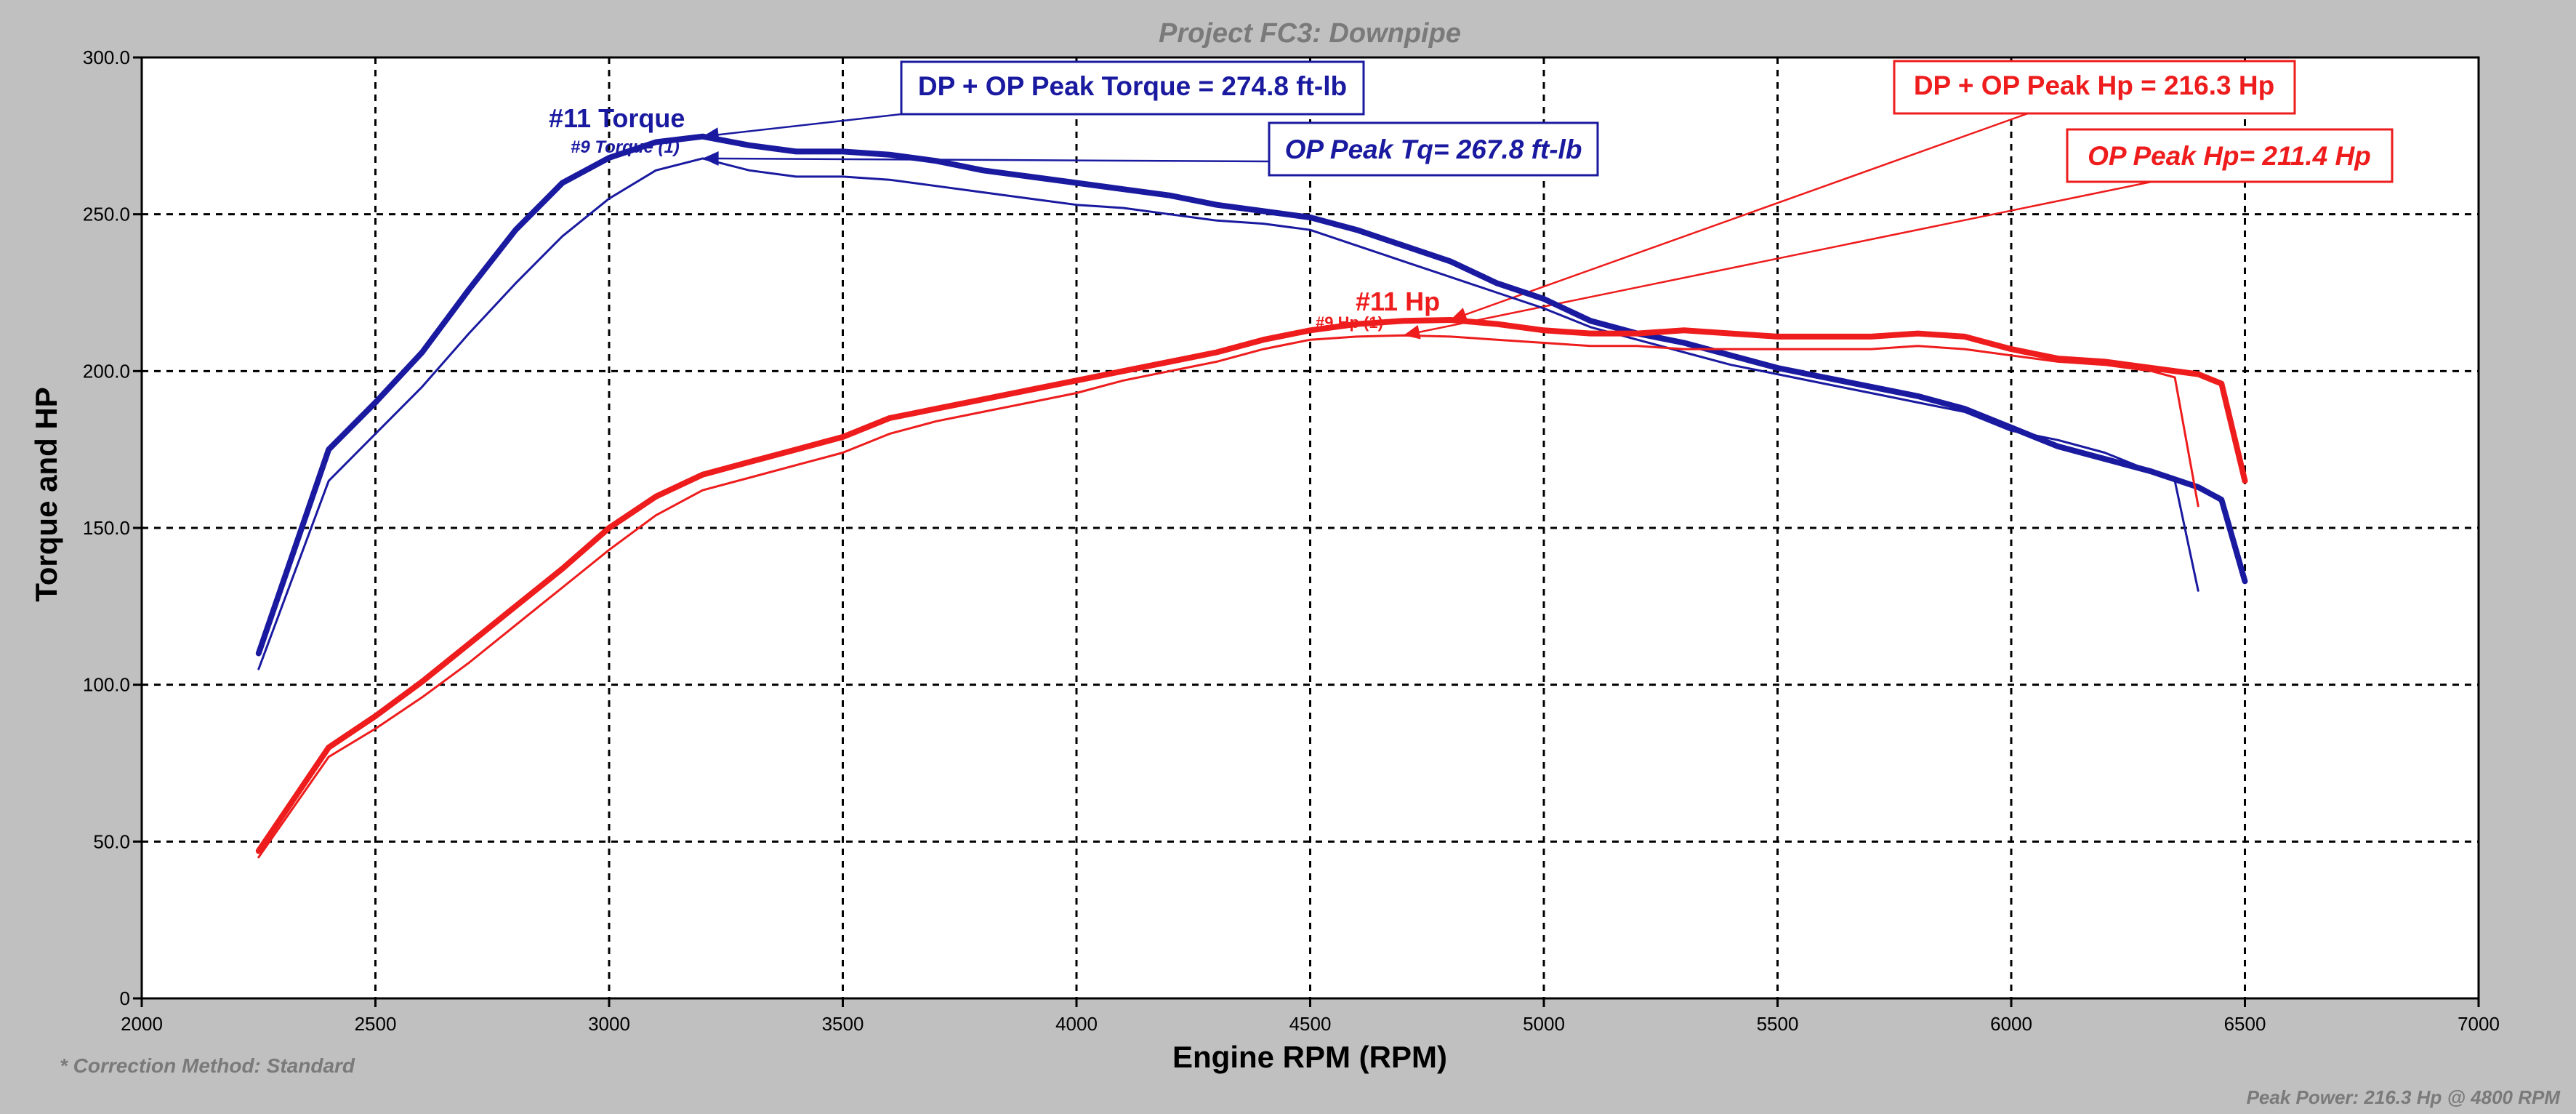  I want to click on y-tick-label-100: 100.0, so click(106, 685).